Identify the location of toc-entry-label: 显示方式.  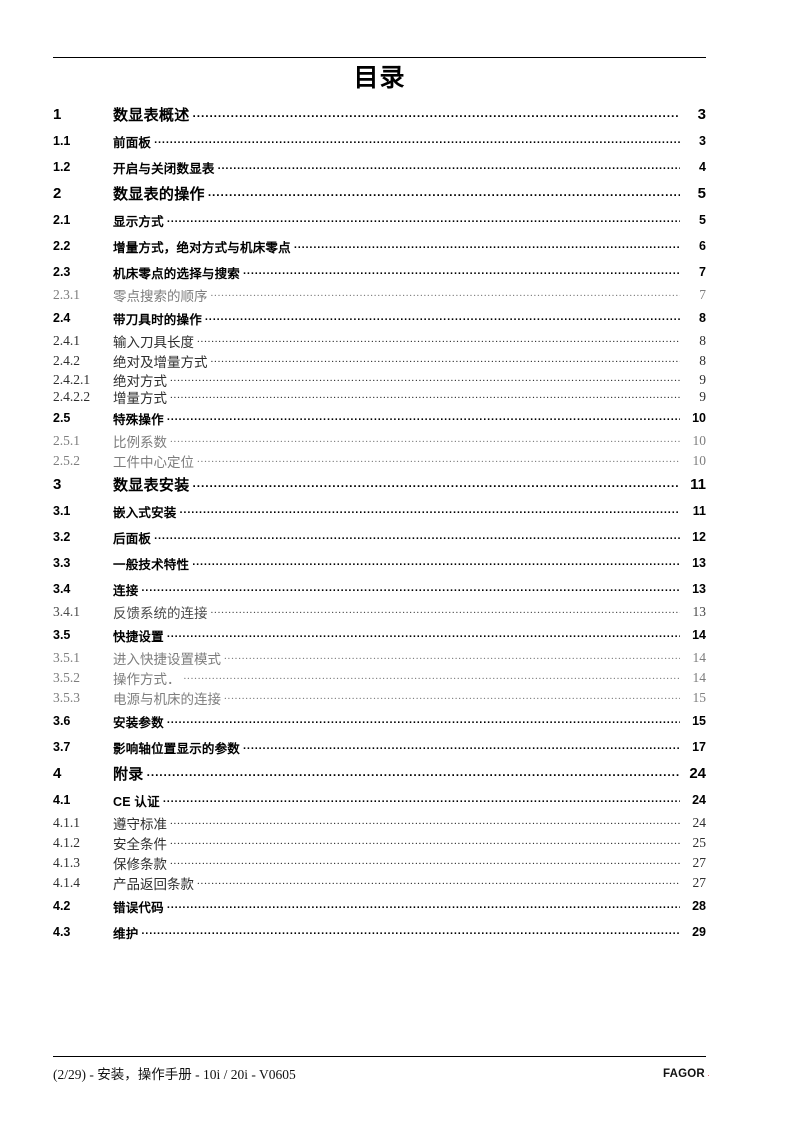
(138, 221).